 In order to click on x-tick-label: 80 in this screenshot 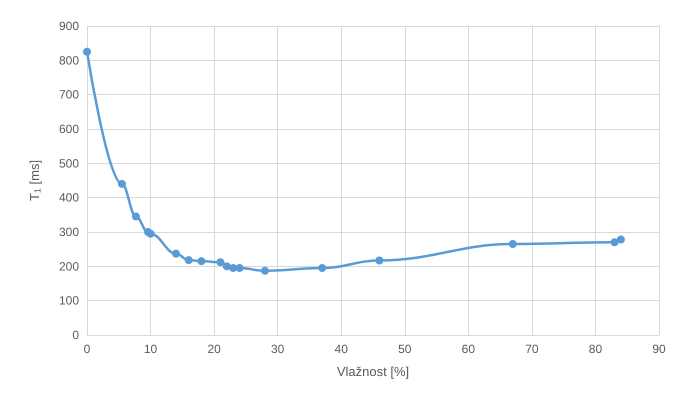, I will do `click(595, 349)`.